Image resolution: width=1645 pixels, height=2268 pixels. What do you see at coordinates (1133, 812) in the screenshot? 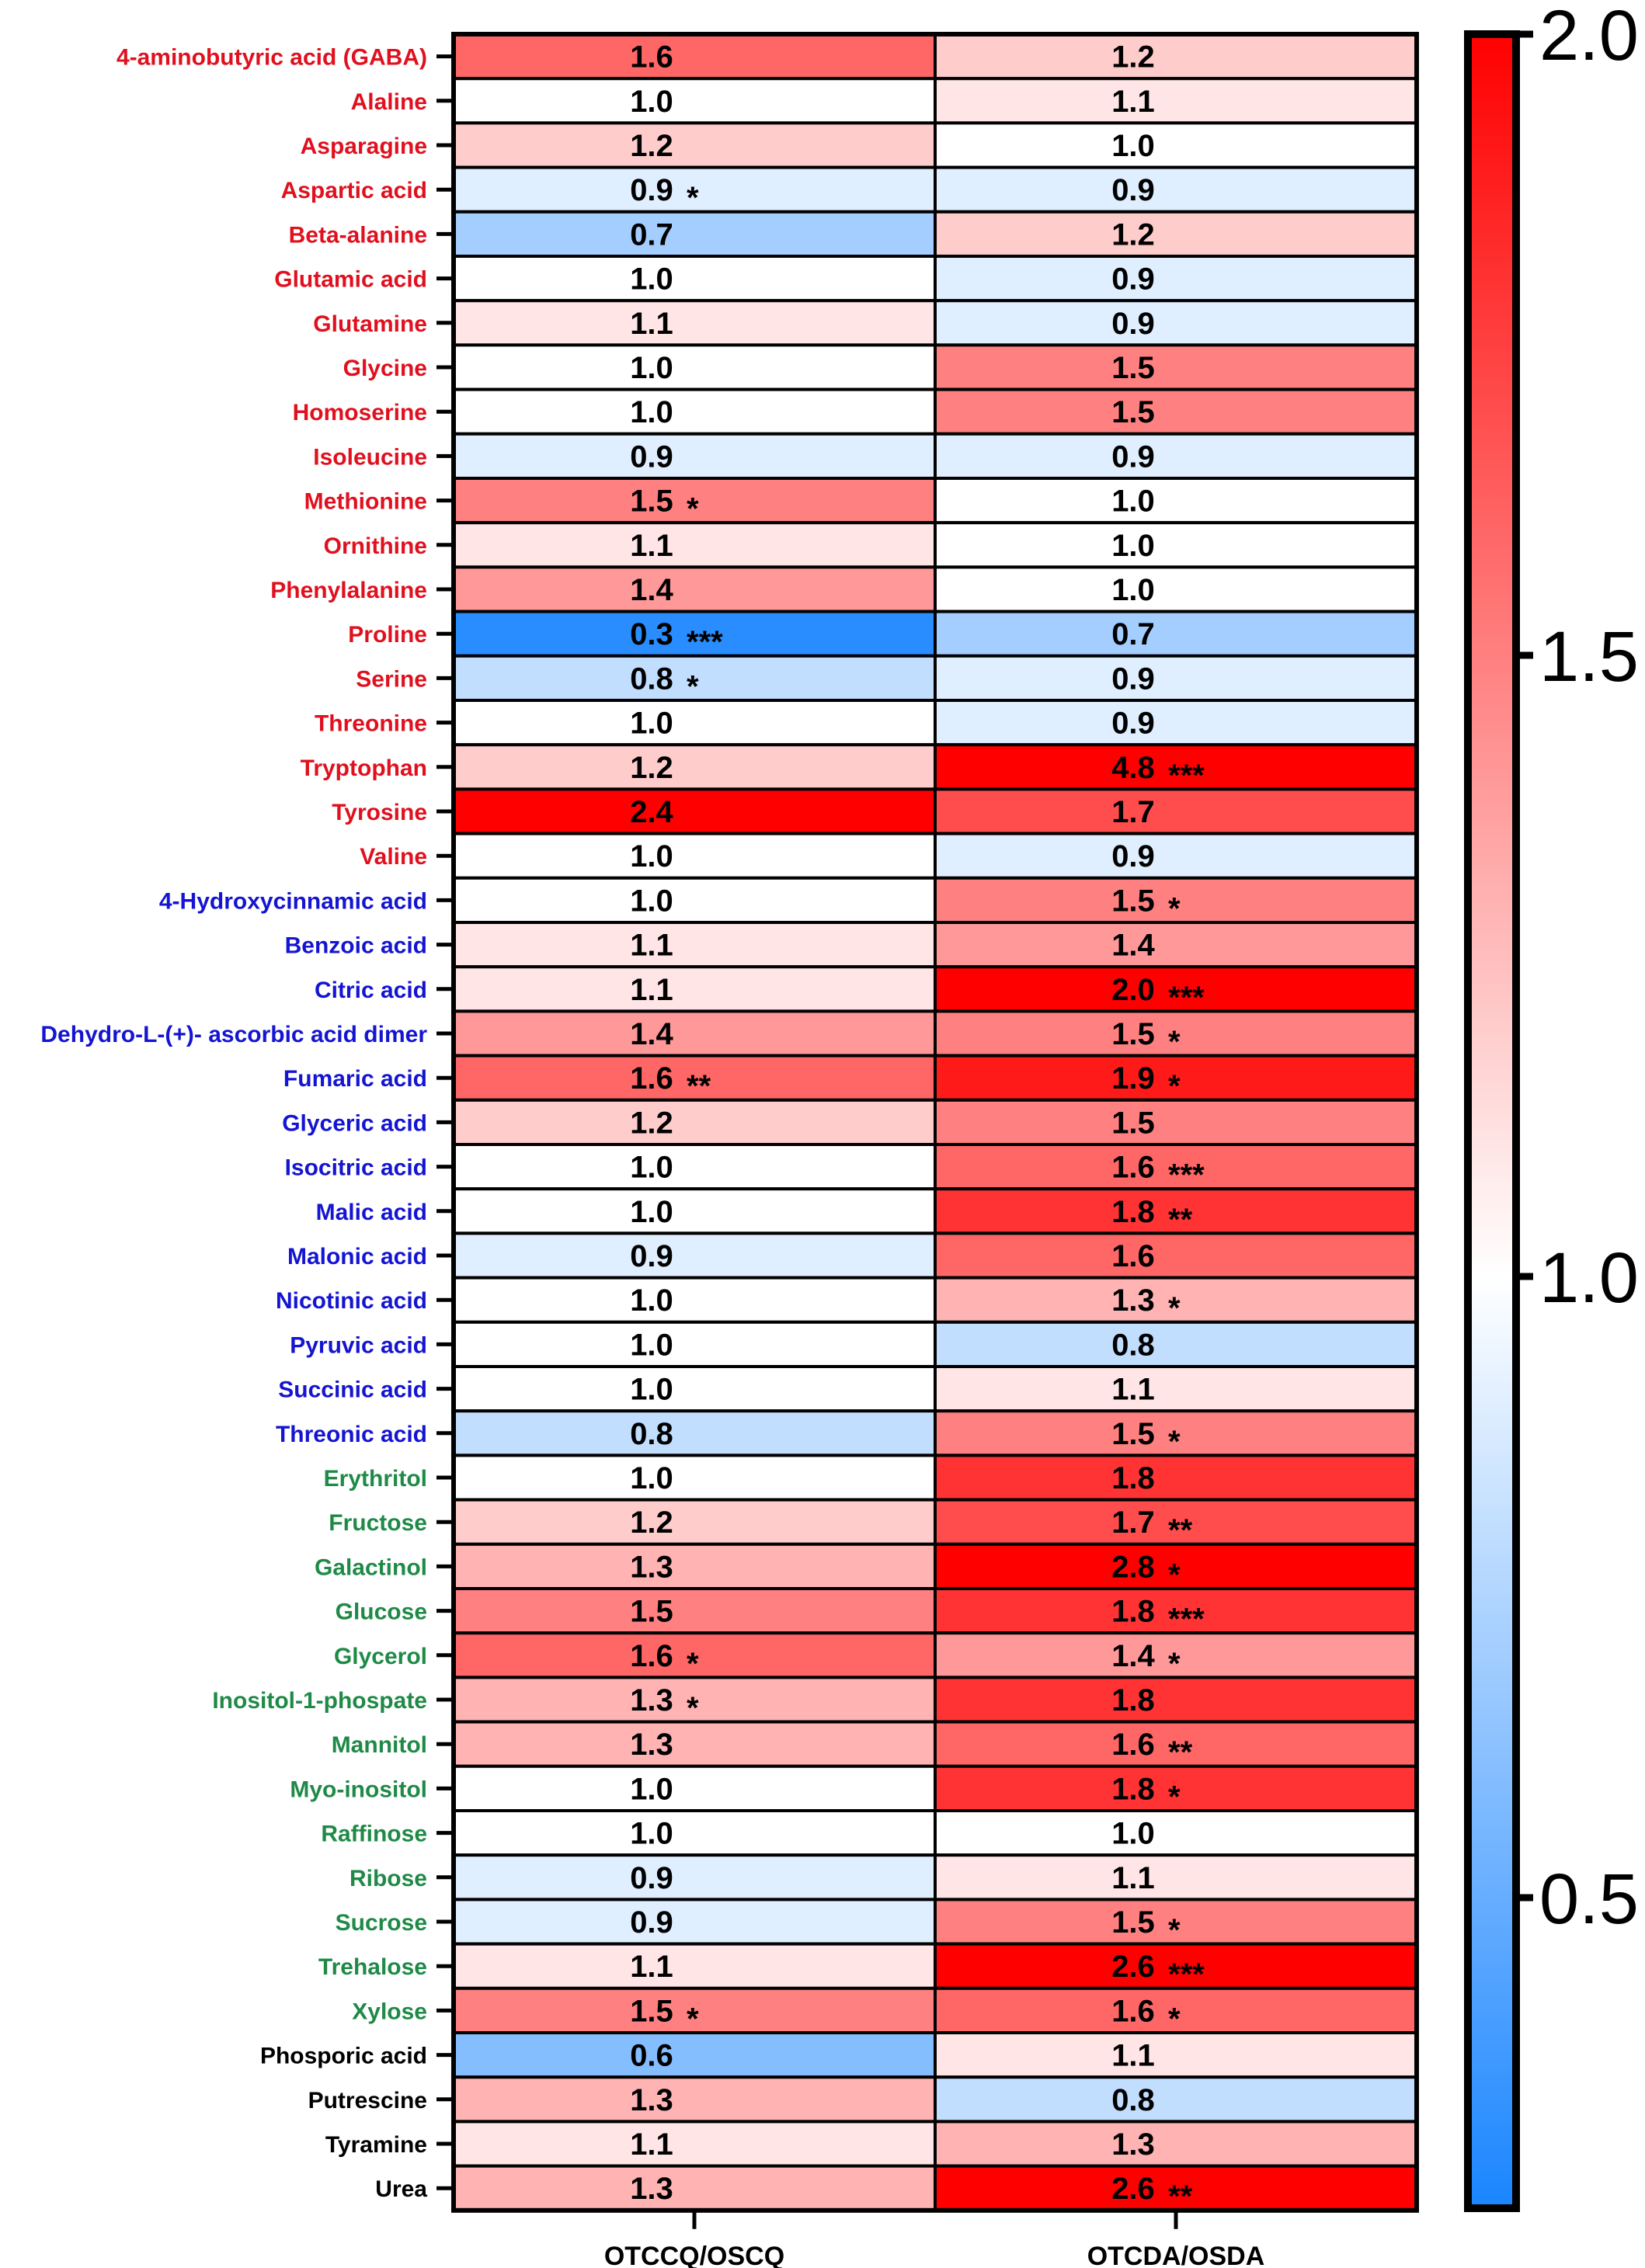
I see `cell-value: 1.7` at bounding box center [1133, 812].